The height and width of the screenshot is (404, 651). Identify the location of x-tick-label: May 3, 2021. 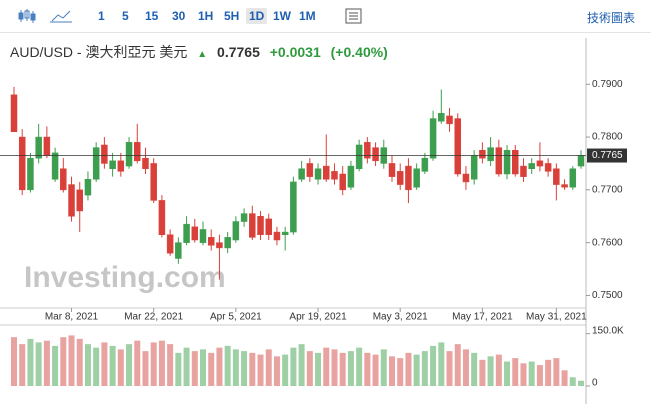
(400, 317).